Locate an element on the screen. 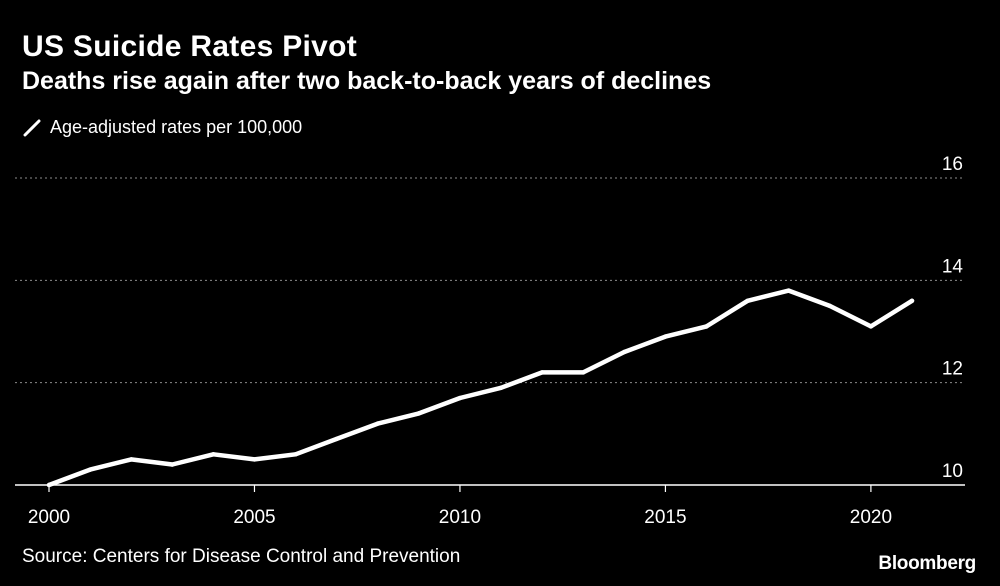  data-point-2021 is located at coordinates (912, 300).